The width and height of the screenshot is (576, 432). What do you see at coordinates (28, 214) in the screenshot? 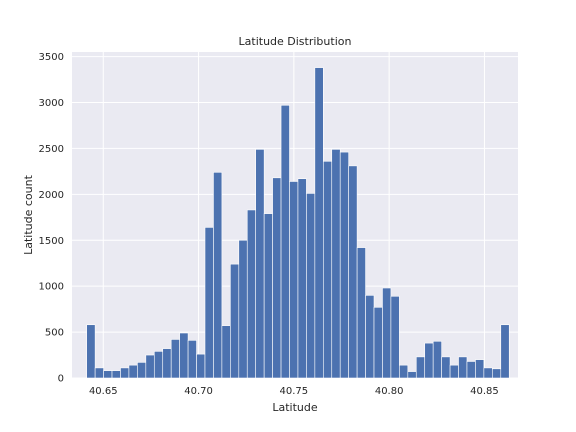
I see `y-axis-label: Latitude count` at bounding box center [28, 214].